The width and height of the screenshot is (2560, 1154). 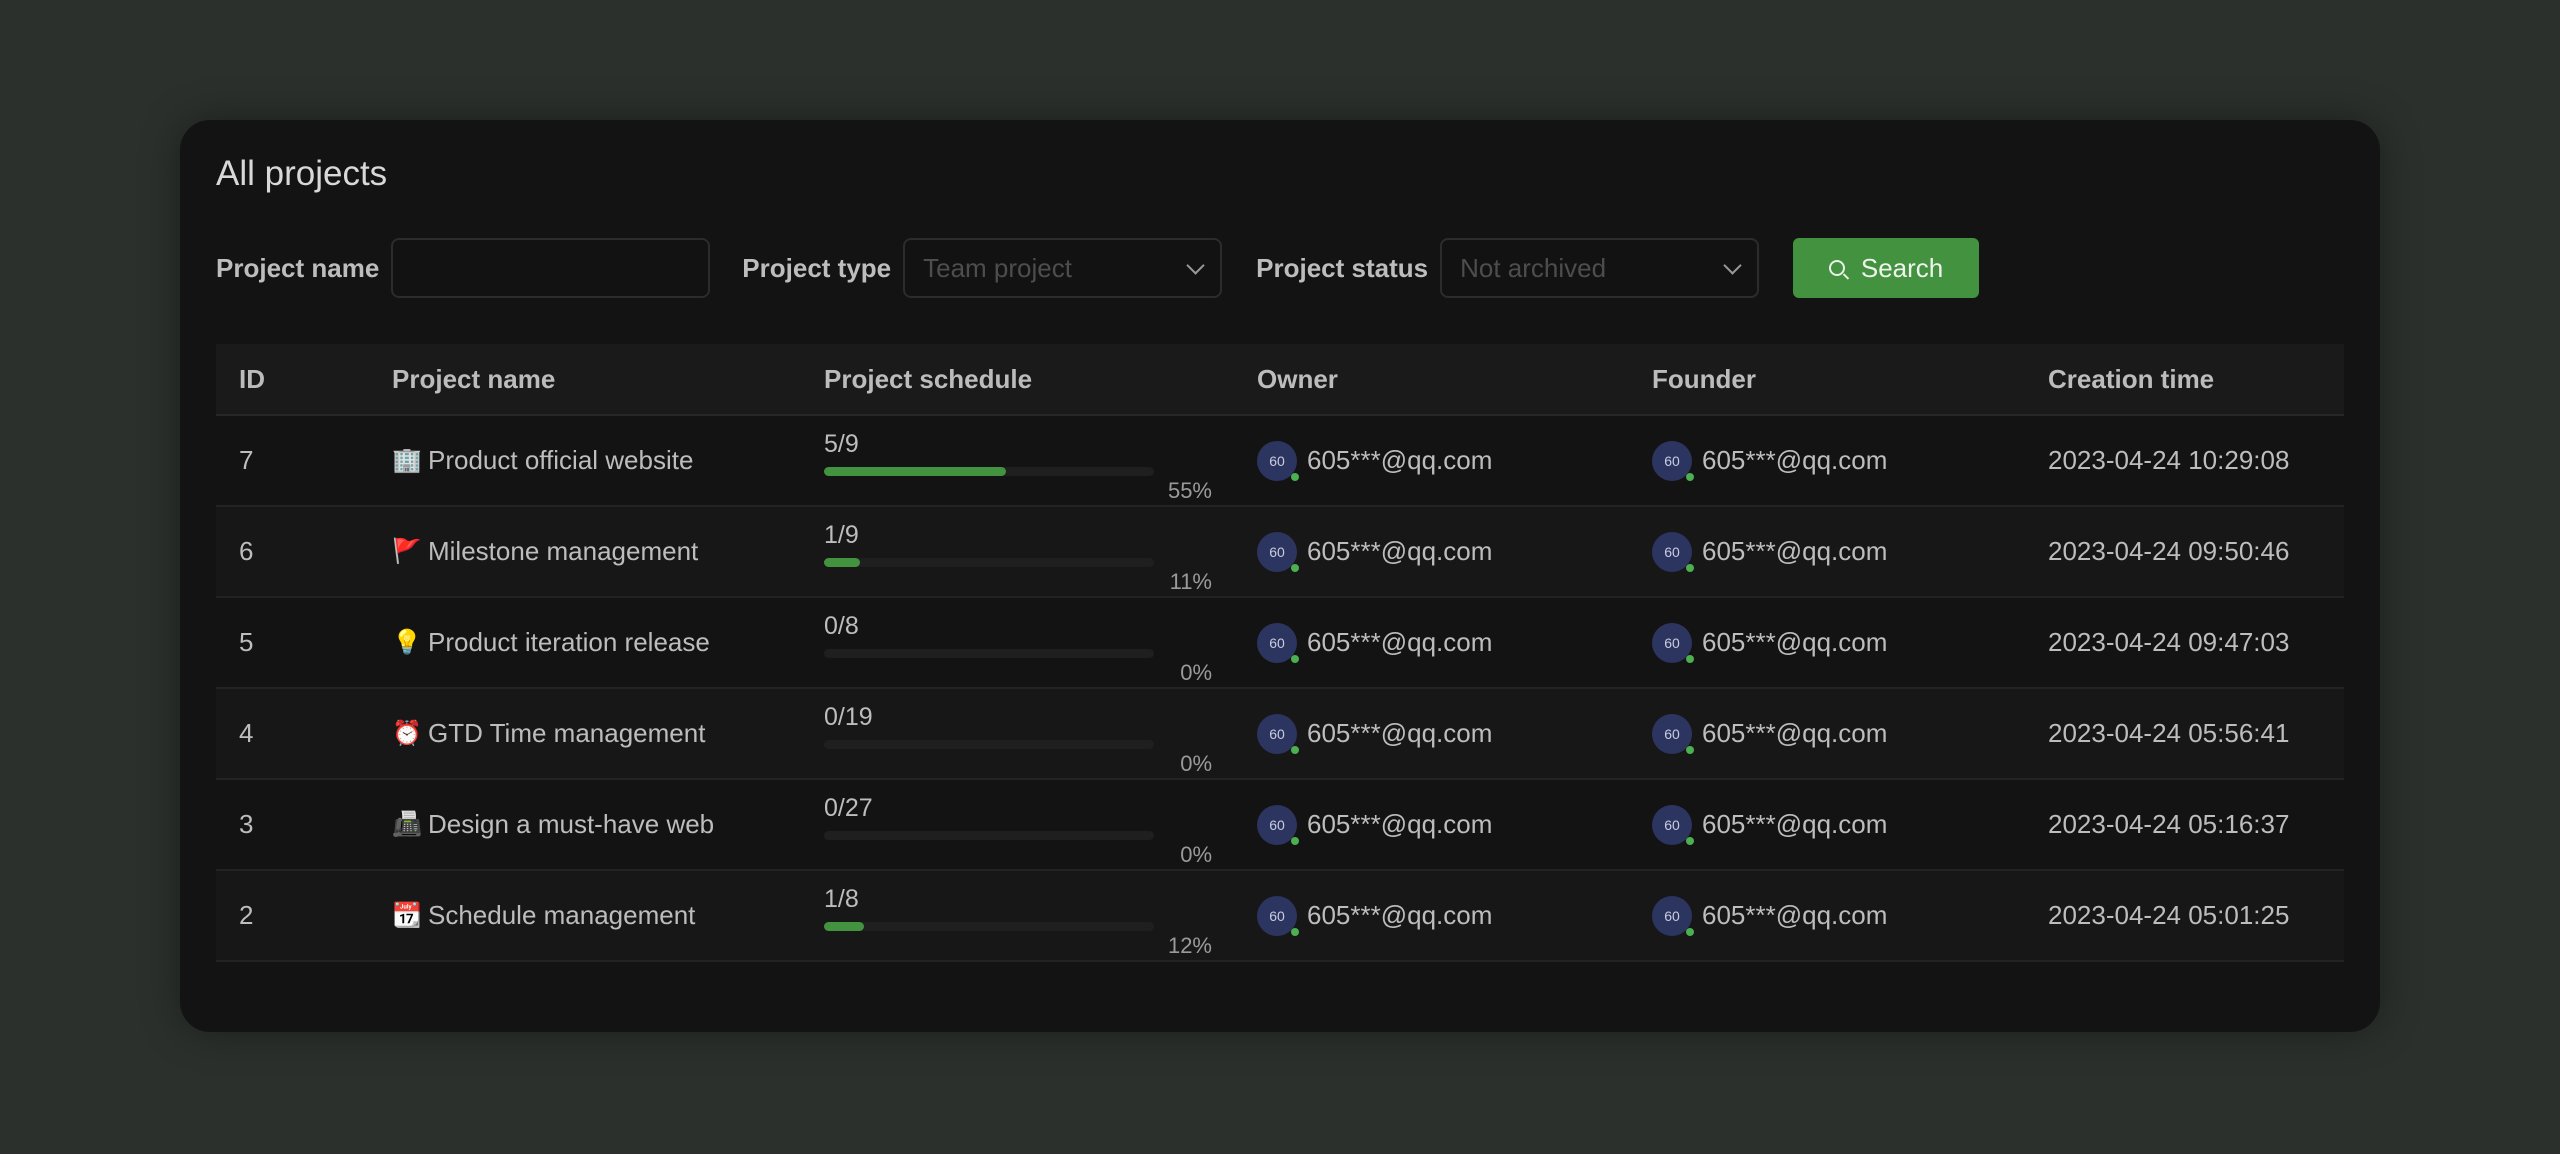 I want to click on project-name: Design a must-have web, so click(x=571, y=824).